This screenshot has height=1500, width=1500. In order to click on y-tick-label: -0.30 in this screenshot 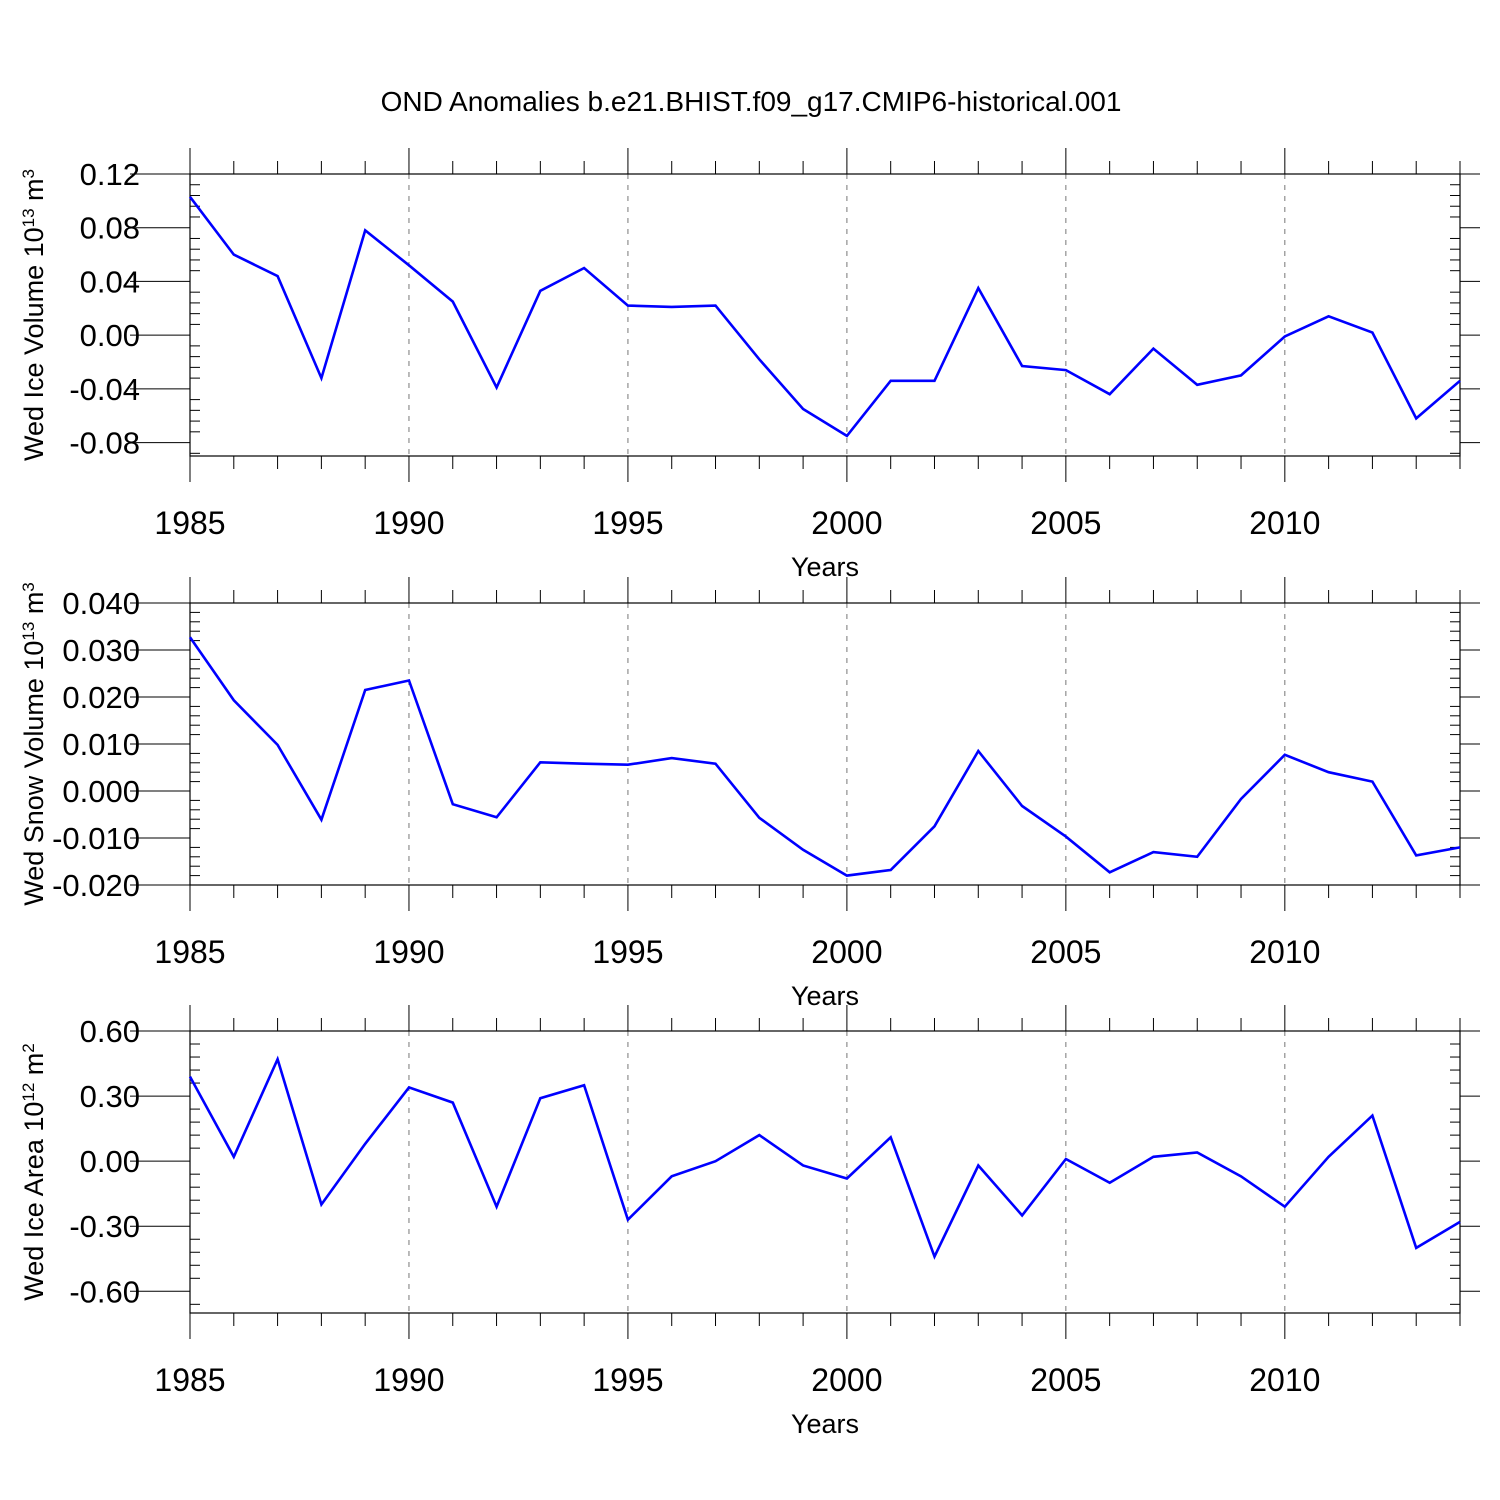, I will do `click(104, 1226)`.